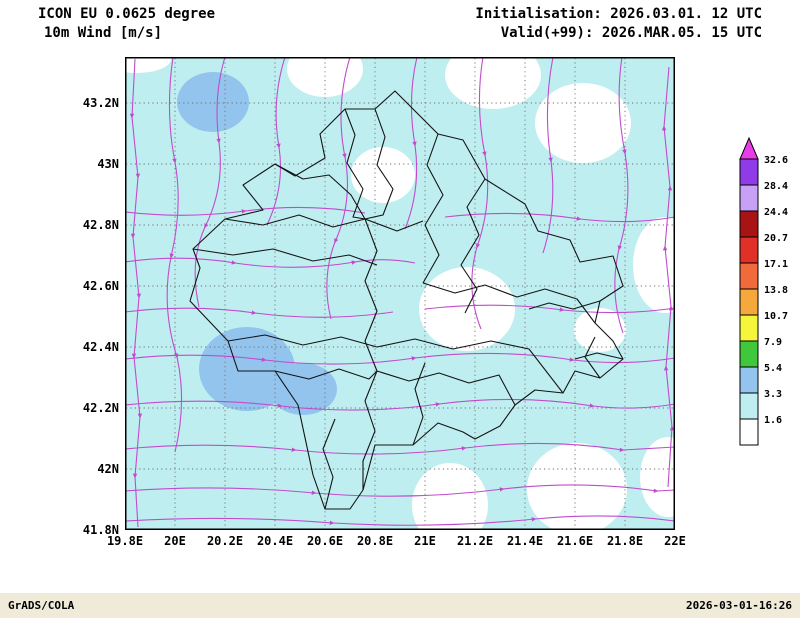  I want to click on map-header-left: ICON EU 0.0625 degree 10m Wind [m/s], so click(126, 24).